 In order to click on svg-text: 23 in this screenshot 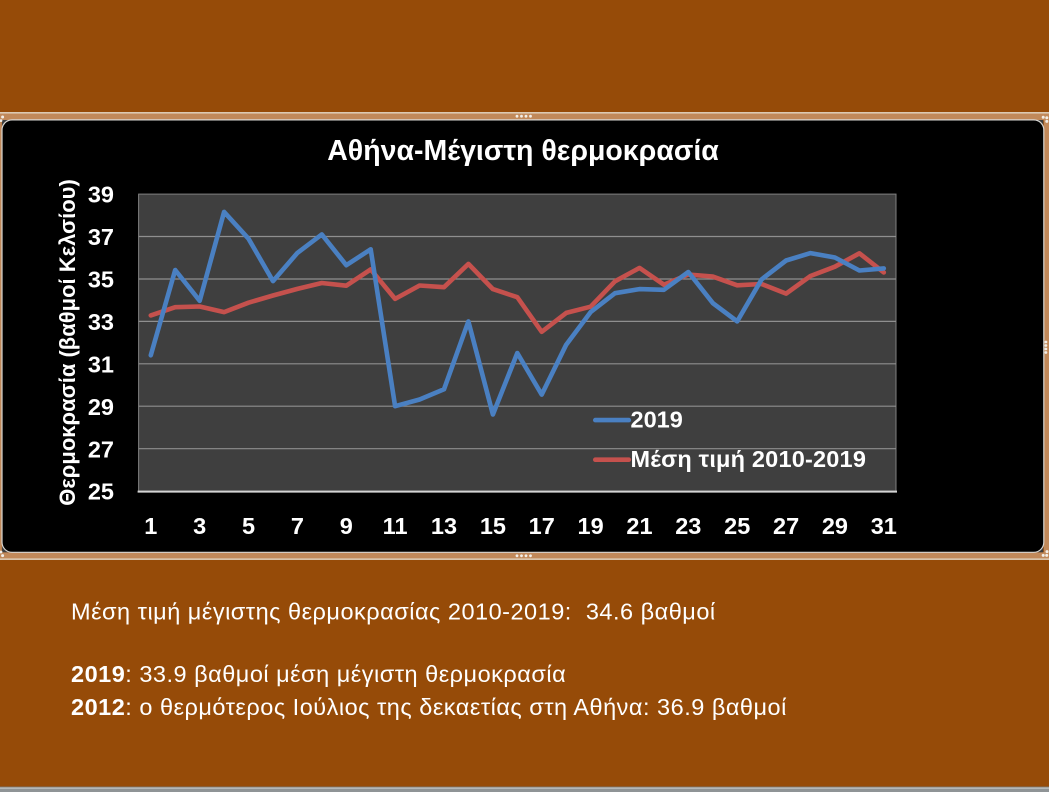, I will do `click(688, 526)`.